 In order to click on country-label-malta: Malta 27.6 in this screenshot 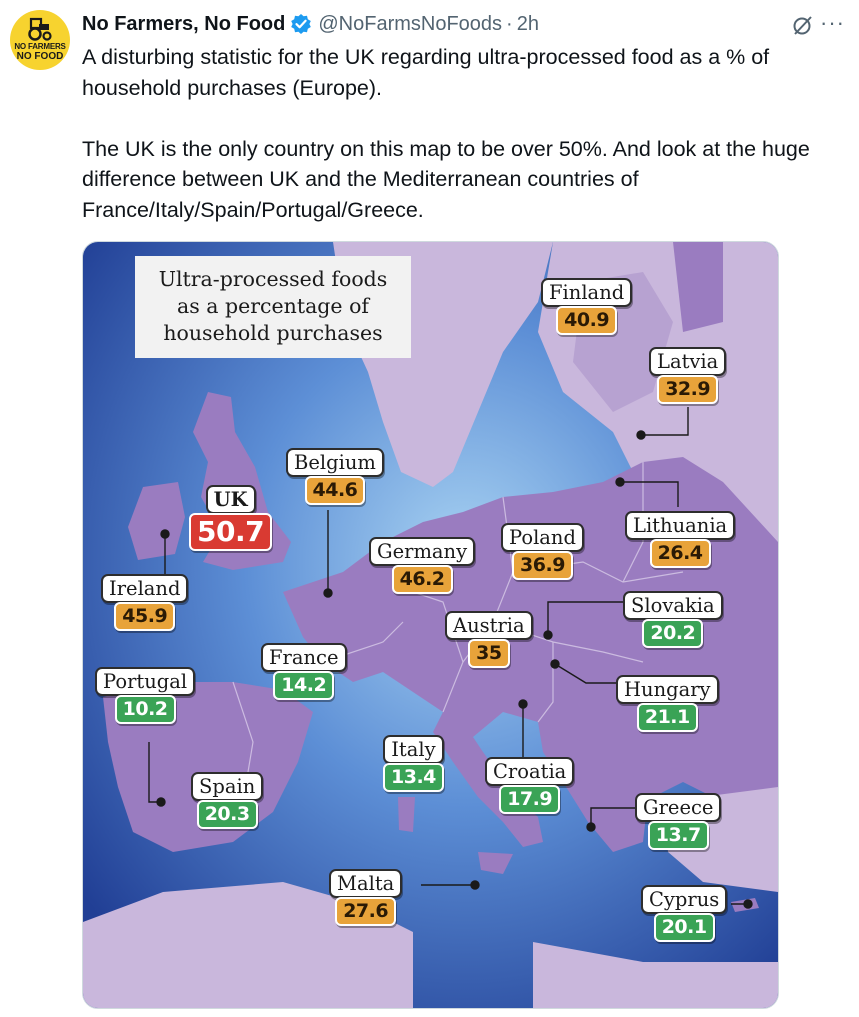, I will do `click(366, 897)`.